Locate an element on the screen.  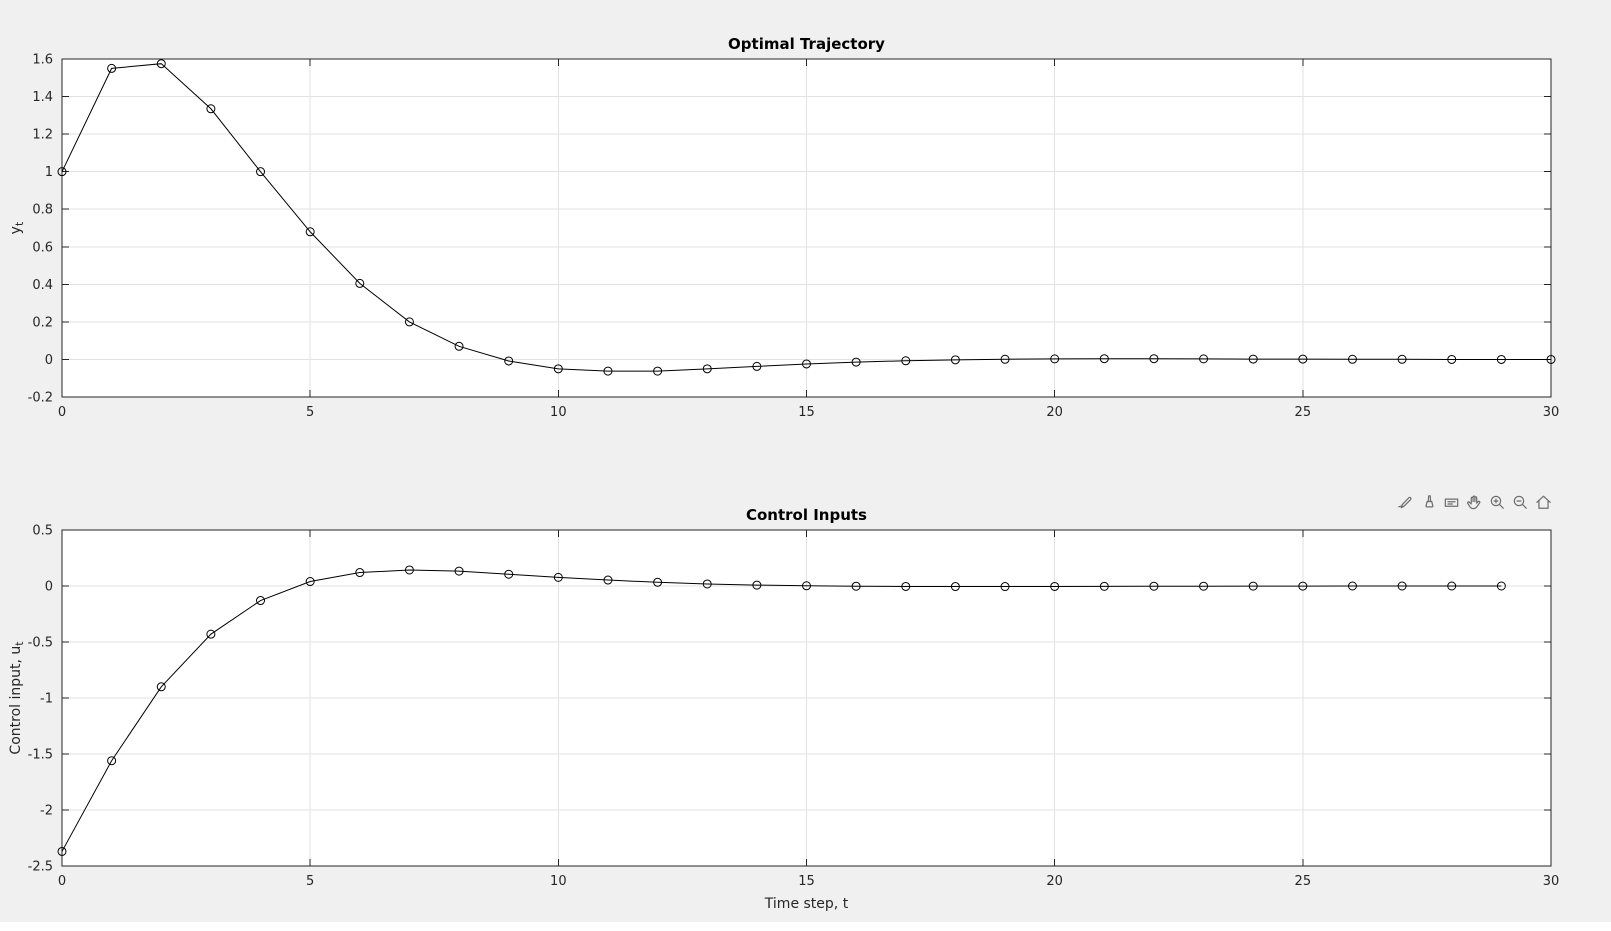
brush-icon is located at coordinates (1429, 500).